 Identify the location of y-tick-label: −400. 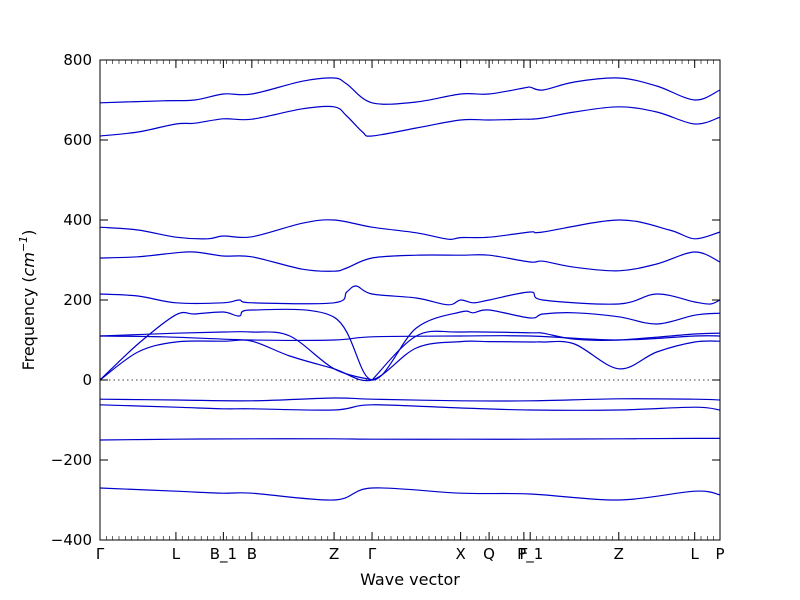
(71, 540).